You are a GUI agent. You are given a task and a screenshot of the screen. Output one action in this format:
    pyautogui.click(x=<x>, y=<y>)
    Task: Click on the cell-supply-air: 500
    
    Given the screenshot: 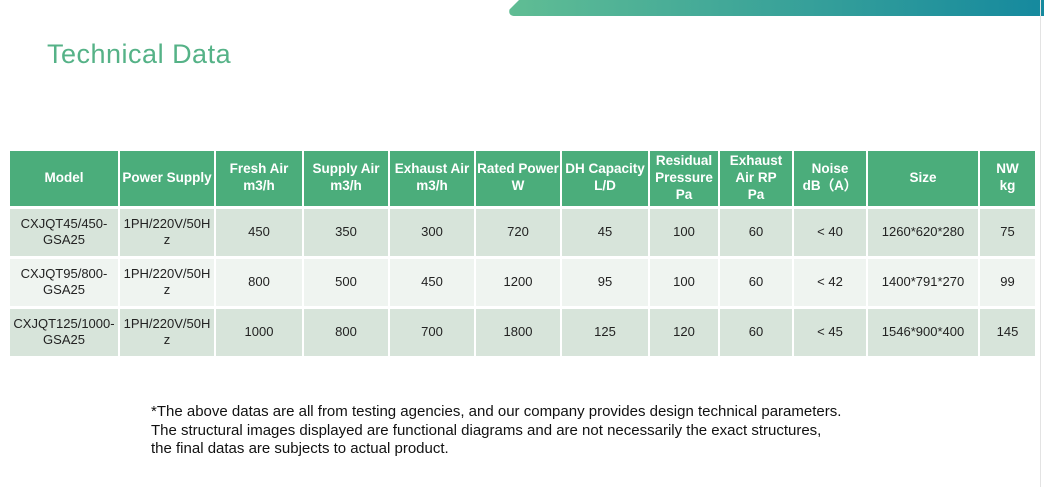 What is the action you would take?
    pyautogui.click(x=346, y=282)
    